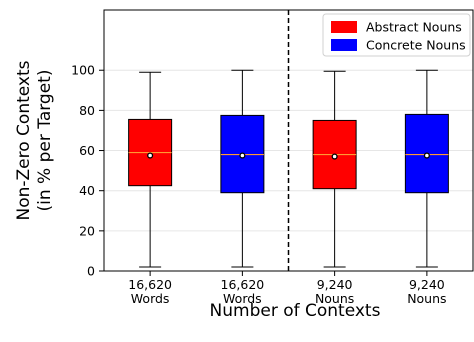  I want to click on legend: Abstract Nouns Concrete Nouns, so click(396, 35).